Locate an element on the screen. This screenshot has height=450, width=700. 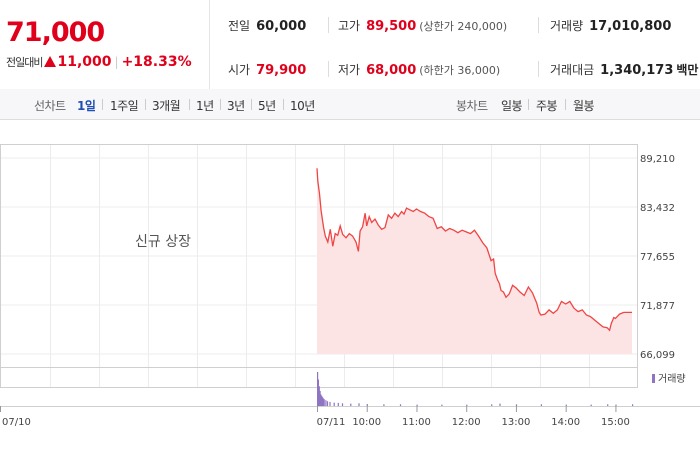
stat-unit: 백만 is located at coordinates (687, 70).